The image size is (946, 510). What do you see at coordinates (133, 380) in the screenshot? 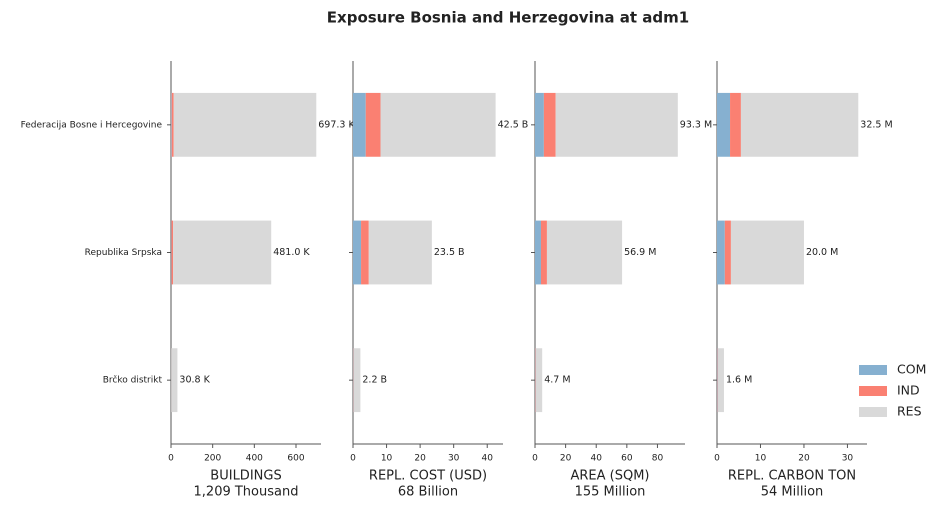
I see `y-tick-label: Brčko distrikt` at bounding box center [133, 380].